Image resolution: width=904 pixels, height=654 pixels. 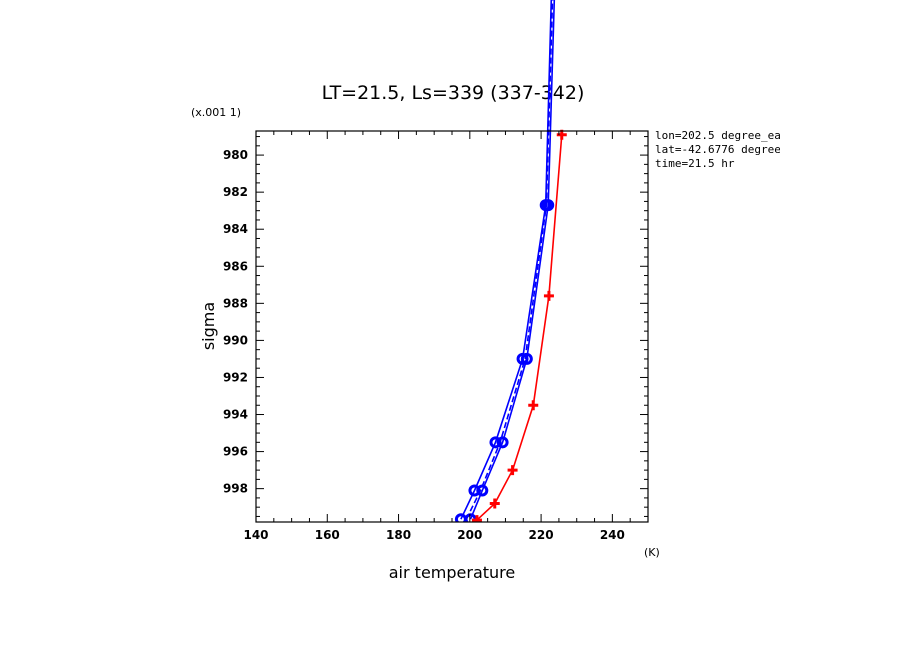 I want to click on info-line-1: lon=202.5 degree_ea, so click(x=718, y=135).